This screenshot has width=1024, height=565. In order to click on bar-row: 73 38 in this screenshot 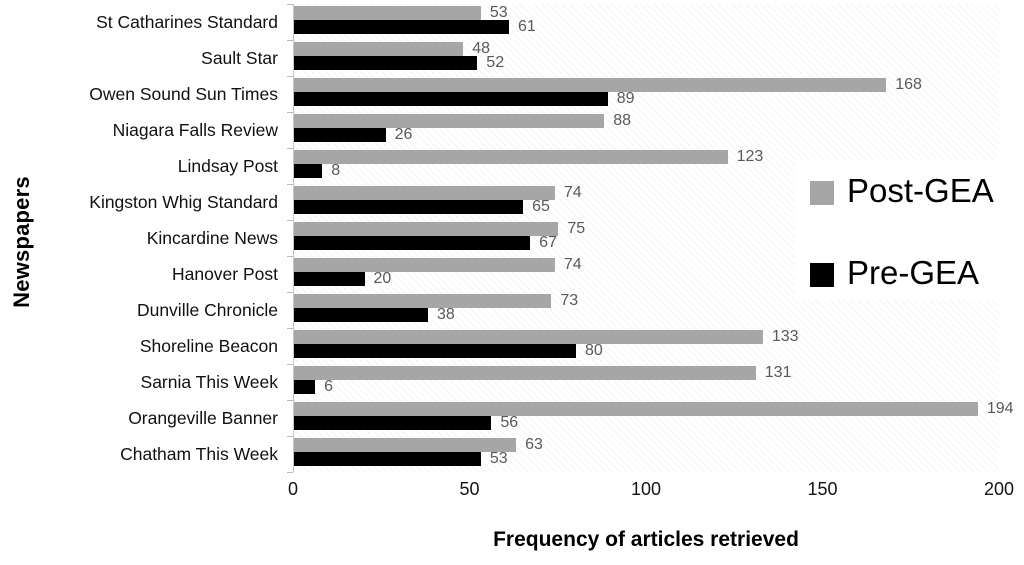, I will do `click(646, 310)`.